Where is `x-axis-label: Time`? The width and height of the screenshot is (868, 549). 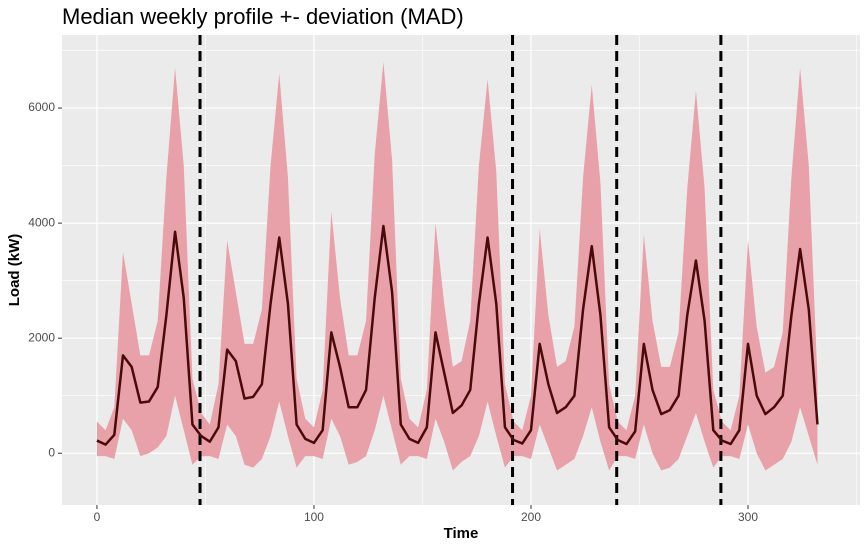
x-axis-label: Time is located at coordinates (461, 533).